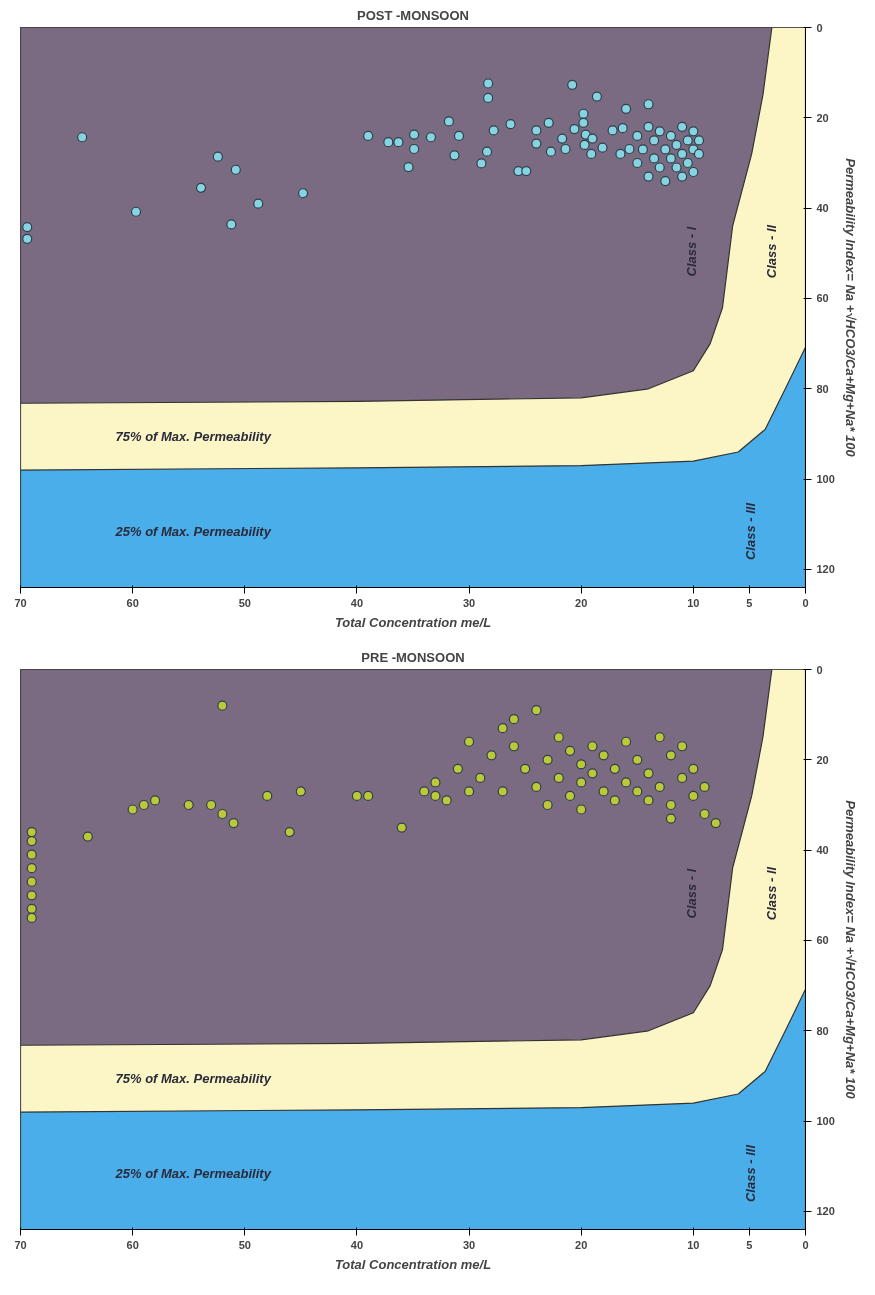 The image size is (875, 1295). What do you see at coordinates (413, 15) in the screenshot?
I see `chart-title: POST -MONSOON` at bounding box center [413, 15].